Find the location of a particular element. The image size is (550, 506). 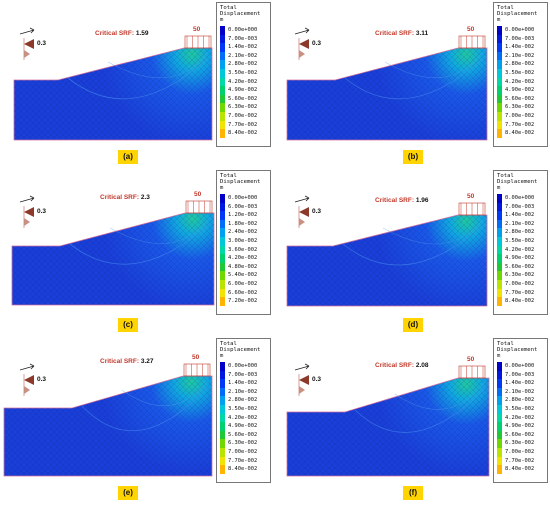

legend-row: 4.80e-002 is located at coordinates (245, 267).